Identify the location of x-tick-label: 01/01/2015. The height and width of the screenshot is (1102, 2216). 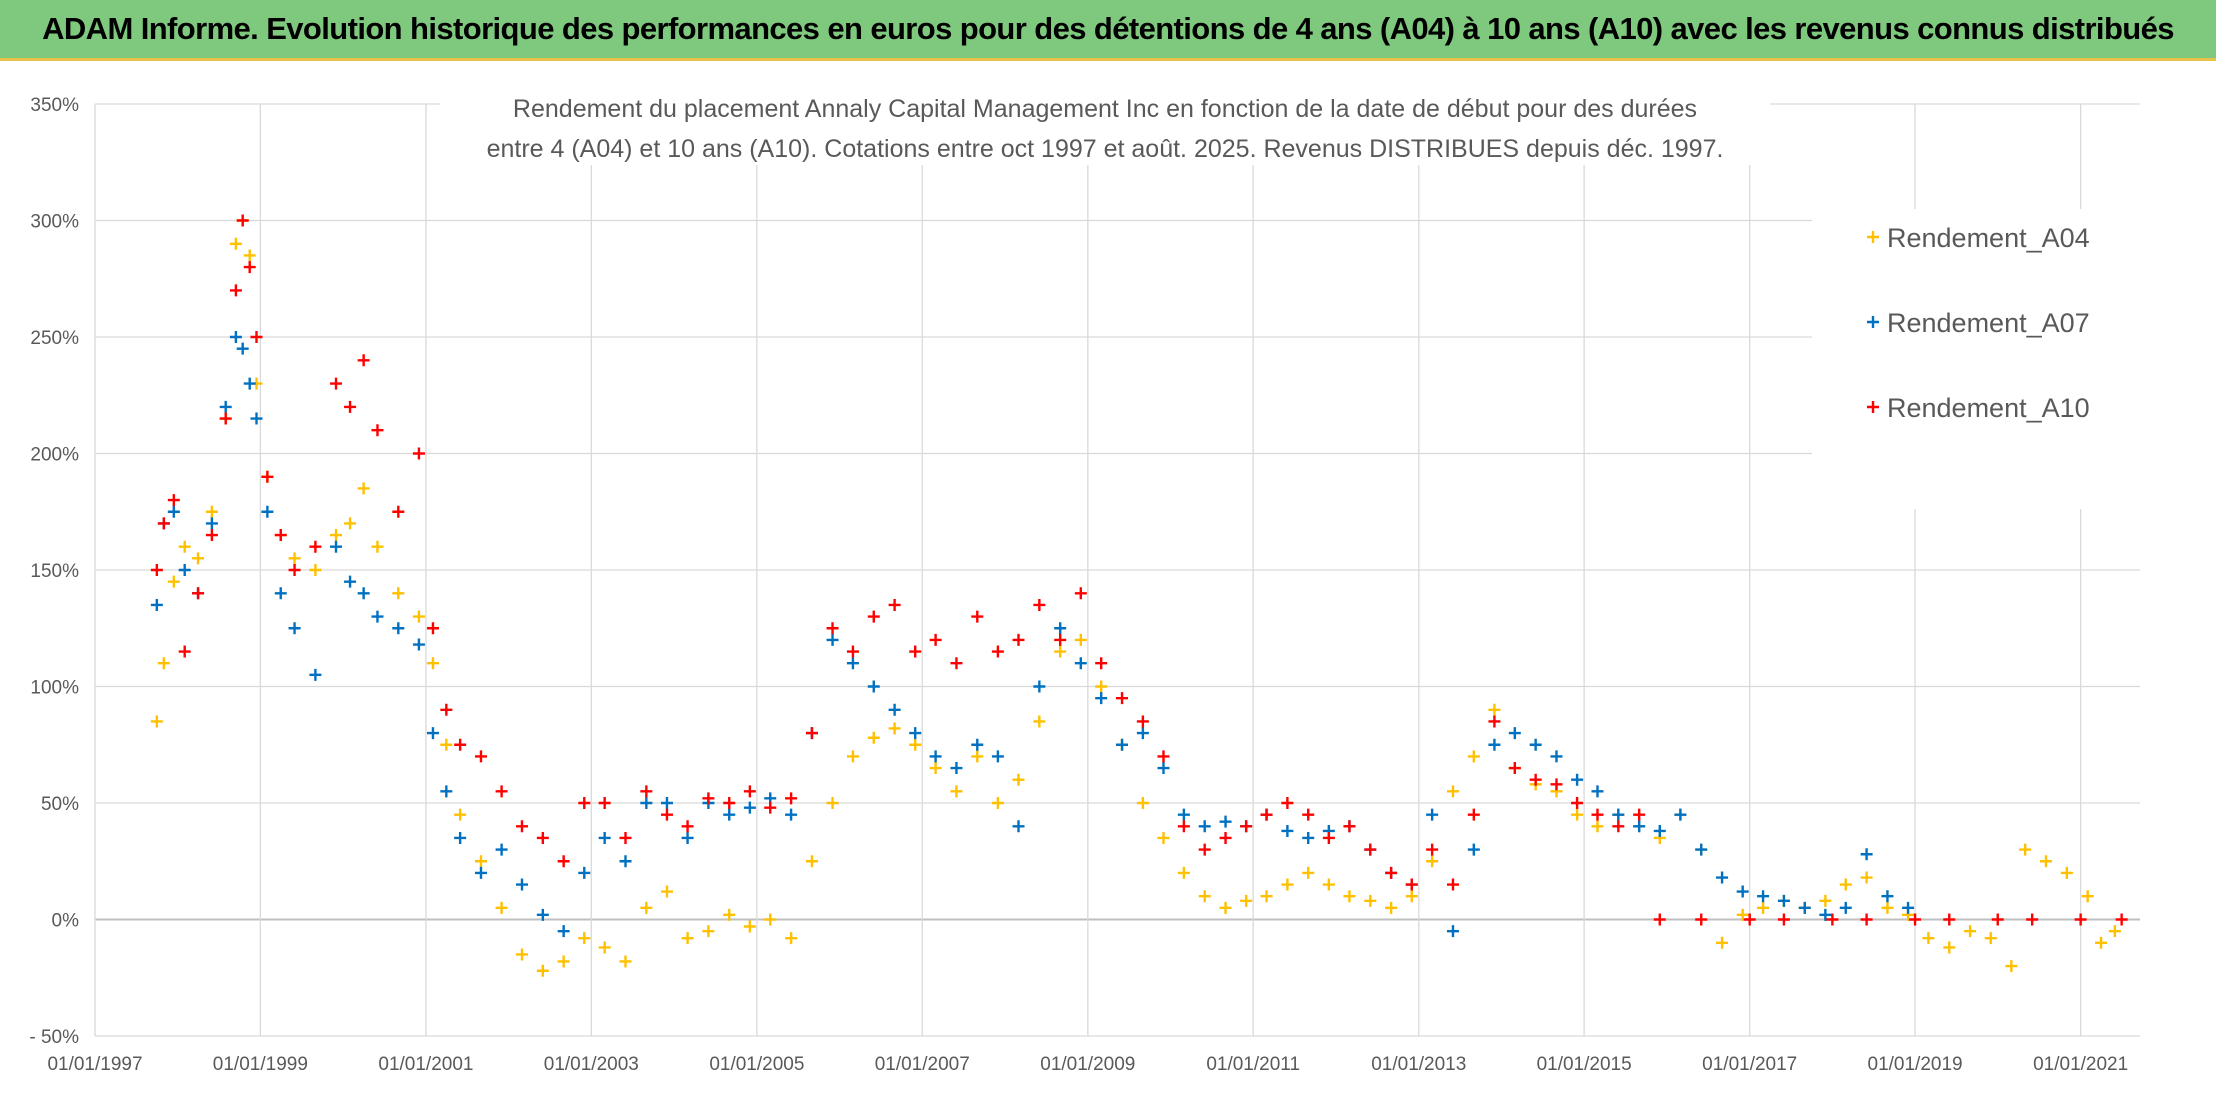
(1584, 1064).